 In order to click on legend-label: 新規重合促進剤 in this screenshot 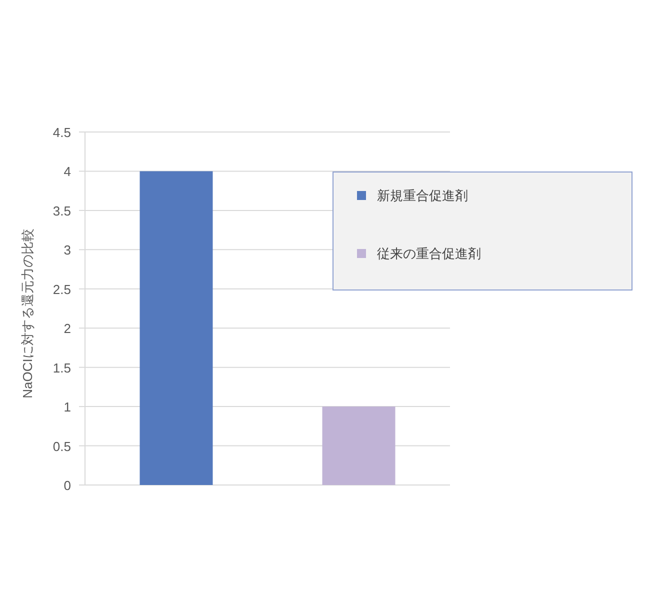, I will do `click(422, 195)`.